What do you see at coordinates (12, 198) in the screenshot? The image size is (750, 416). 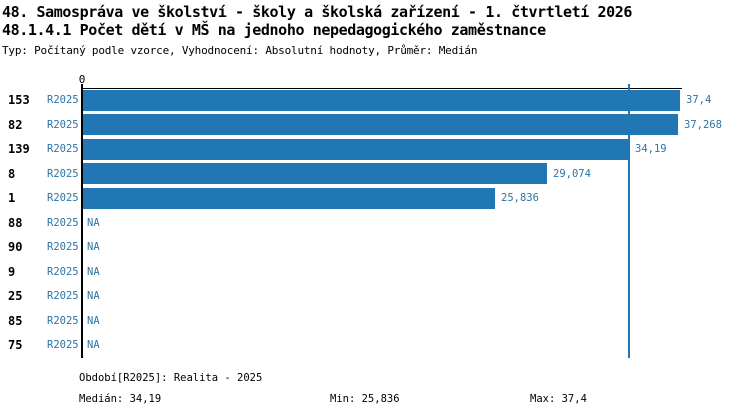 I see `row-count-label: 1` at bounding box center [12, 198].